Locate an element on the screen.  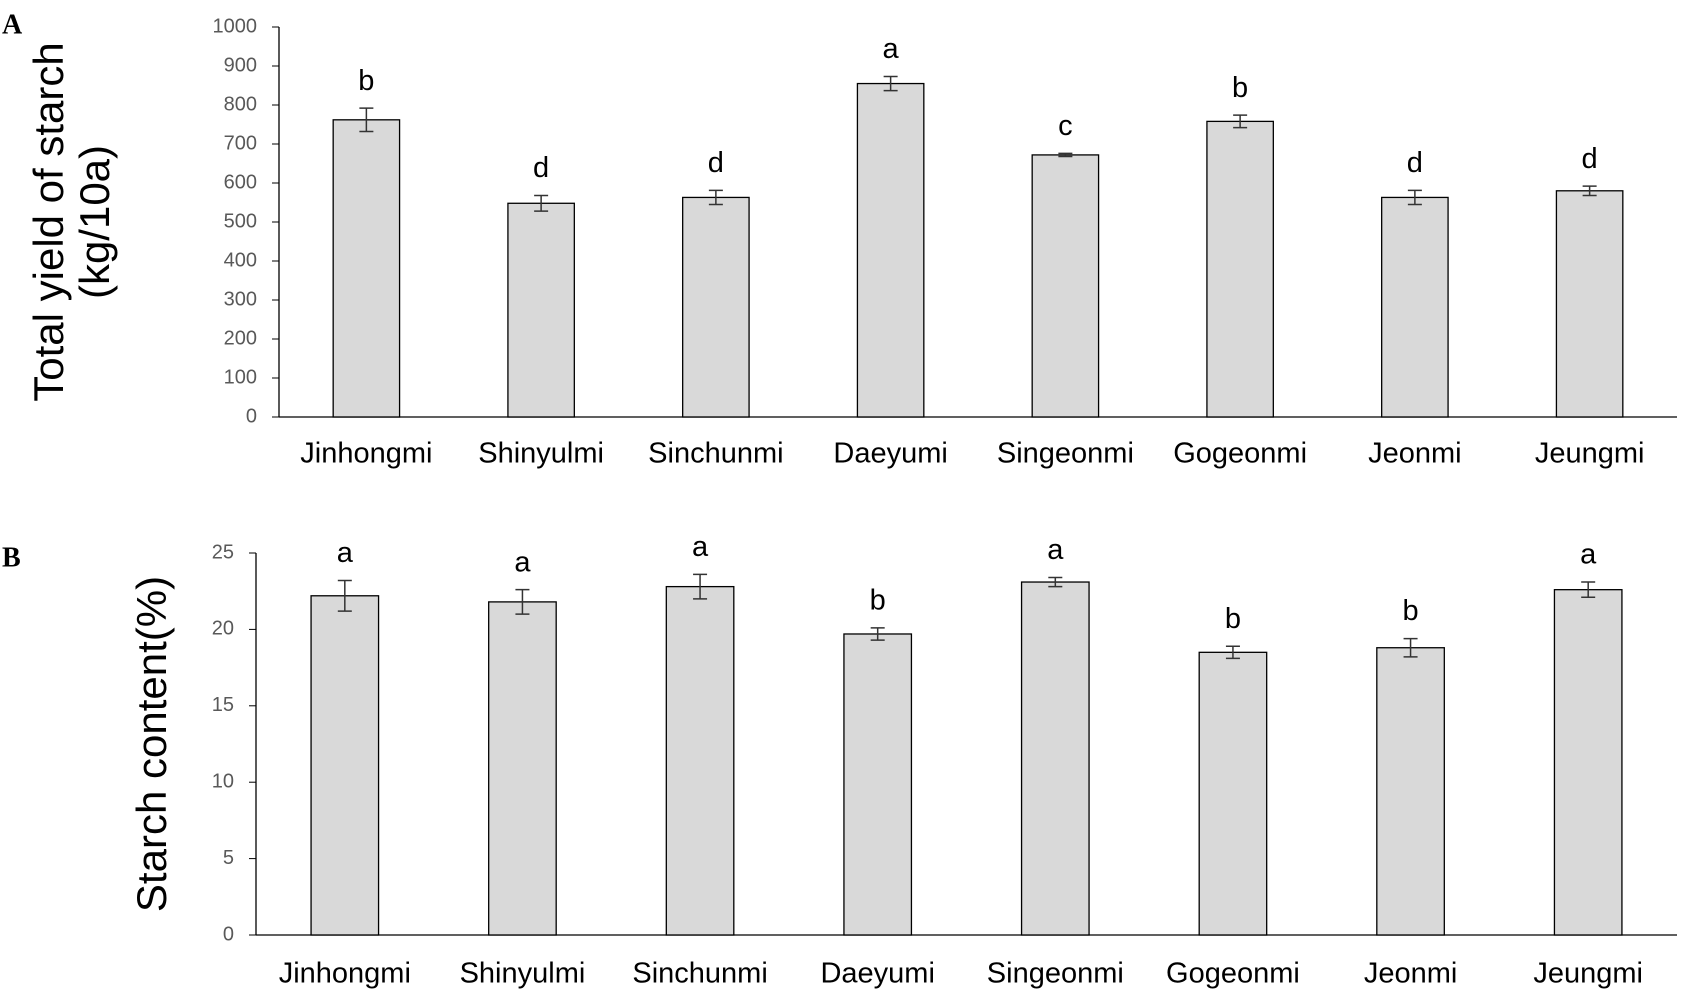
y-tick-label: 200 is located at coordinates (240, 338).